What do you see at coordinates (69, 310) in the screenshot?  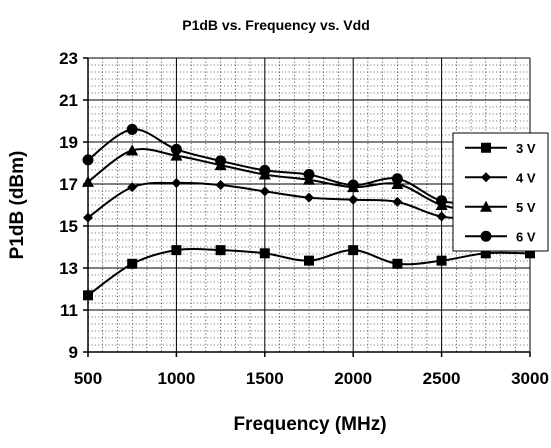 I see `y-tick-label: 11` at bounding box center [69, 310].